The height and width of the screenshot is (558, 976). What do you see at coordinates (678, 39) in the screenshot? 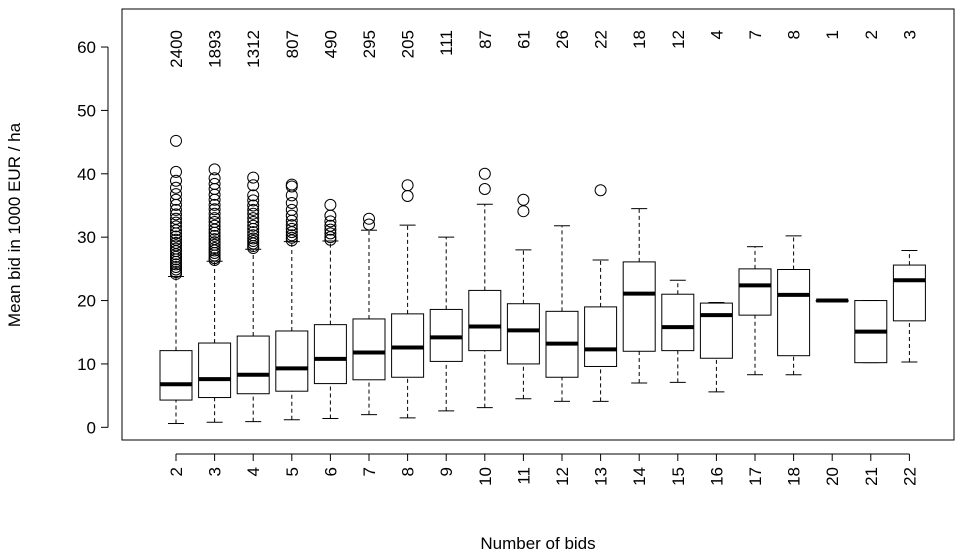
I see `count-label: 12` at bounding box center [678, 39].